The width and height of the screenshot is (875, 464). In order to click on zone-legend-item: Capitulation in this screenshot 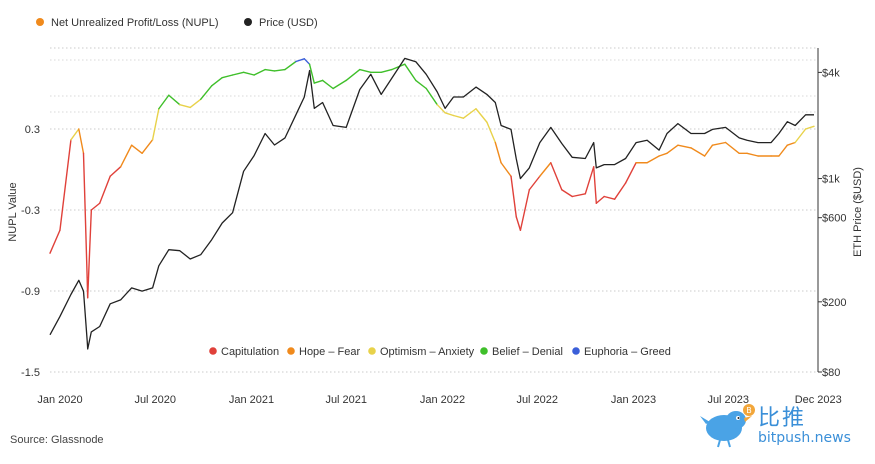, I will do `click(244, 352)`.